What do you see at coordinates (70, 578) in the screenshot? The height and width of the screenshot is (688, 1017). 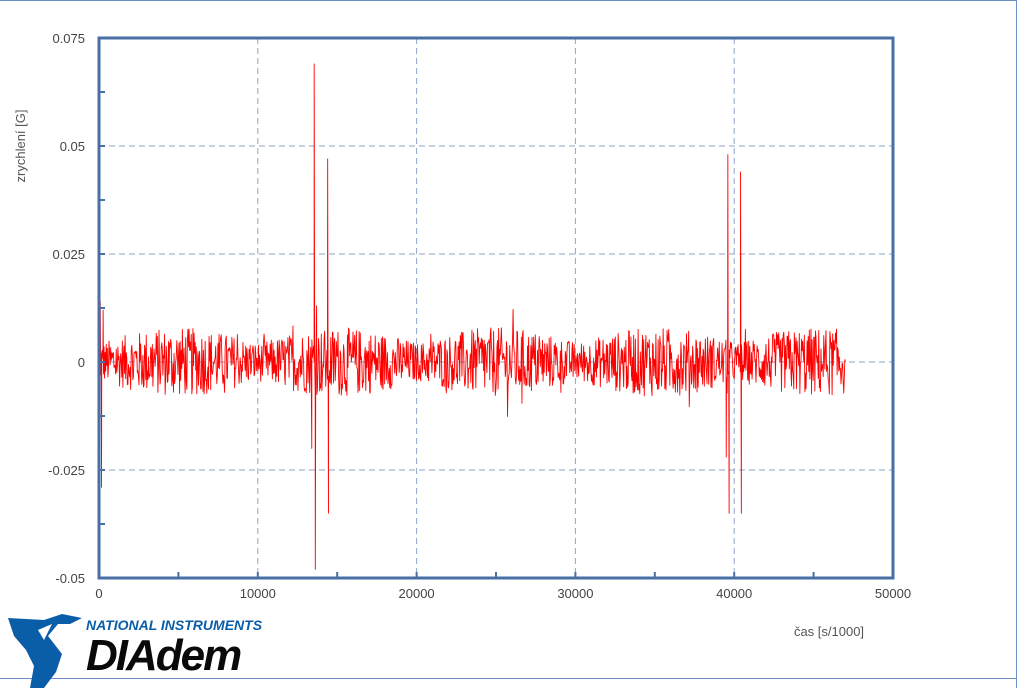 I see `y-tick-label: -0.05` at bounding box center [70, 578].